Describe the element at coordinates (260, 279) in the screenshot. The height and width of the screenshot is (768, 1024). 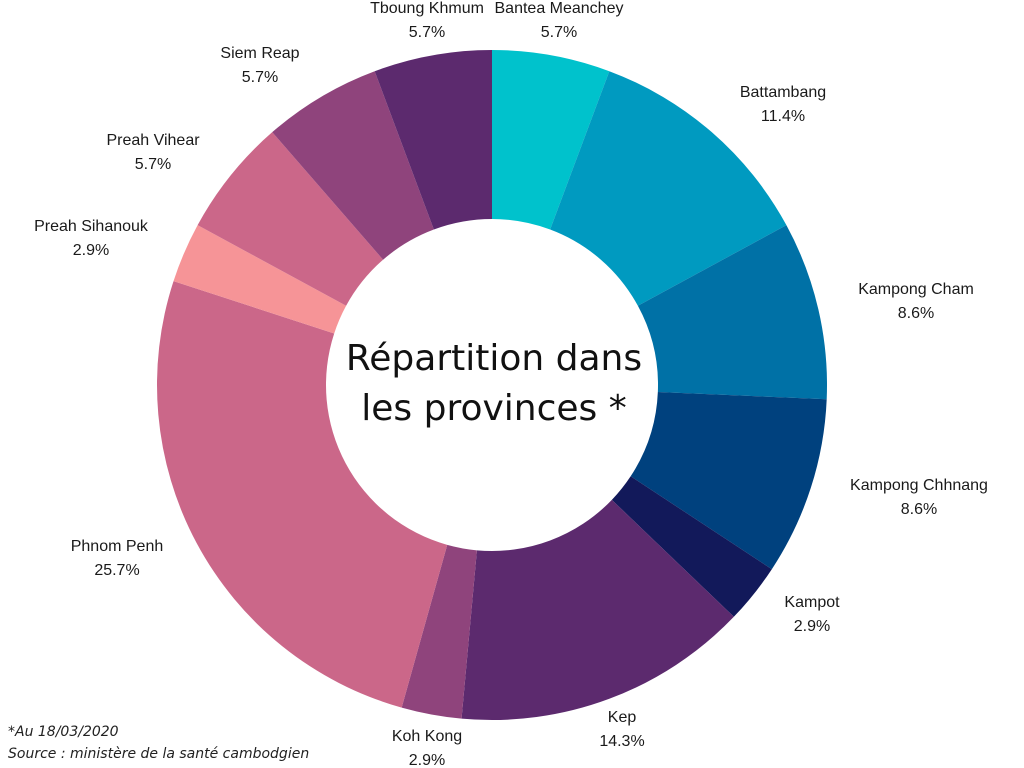
I see `slice-preah-sihanouk` at that location.